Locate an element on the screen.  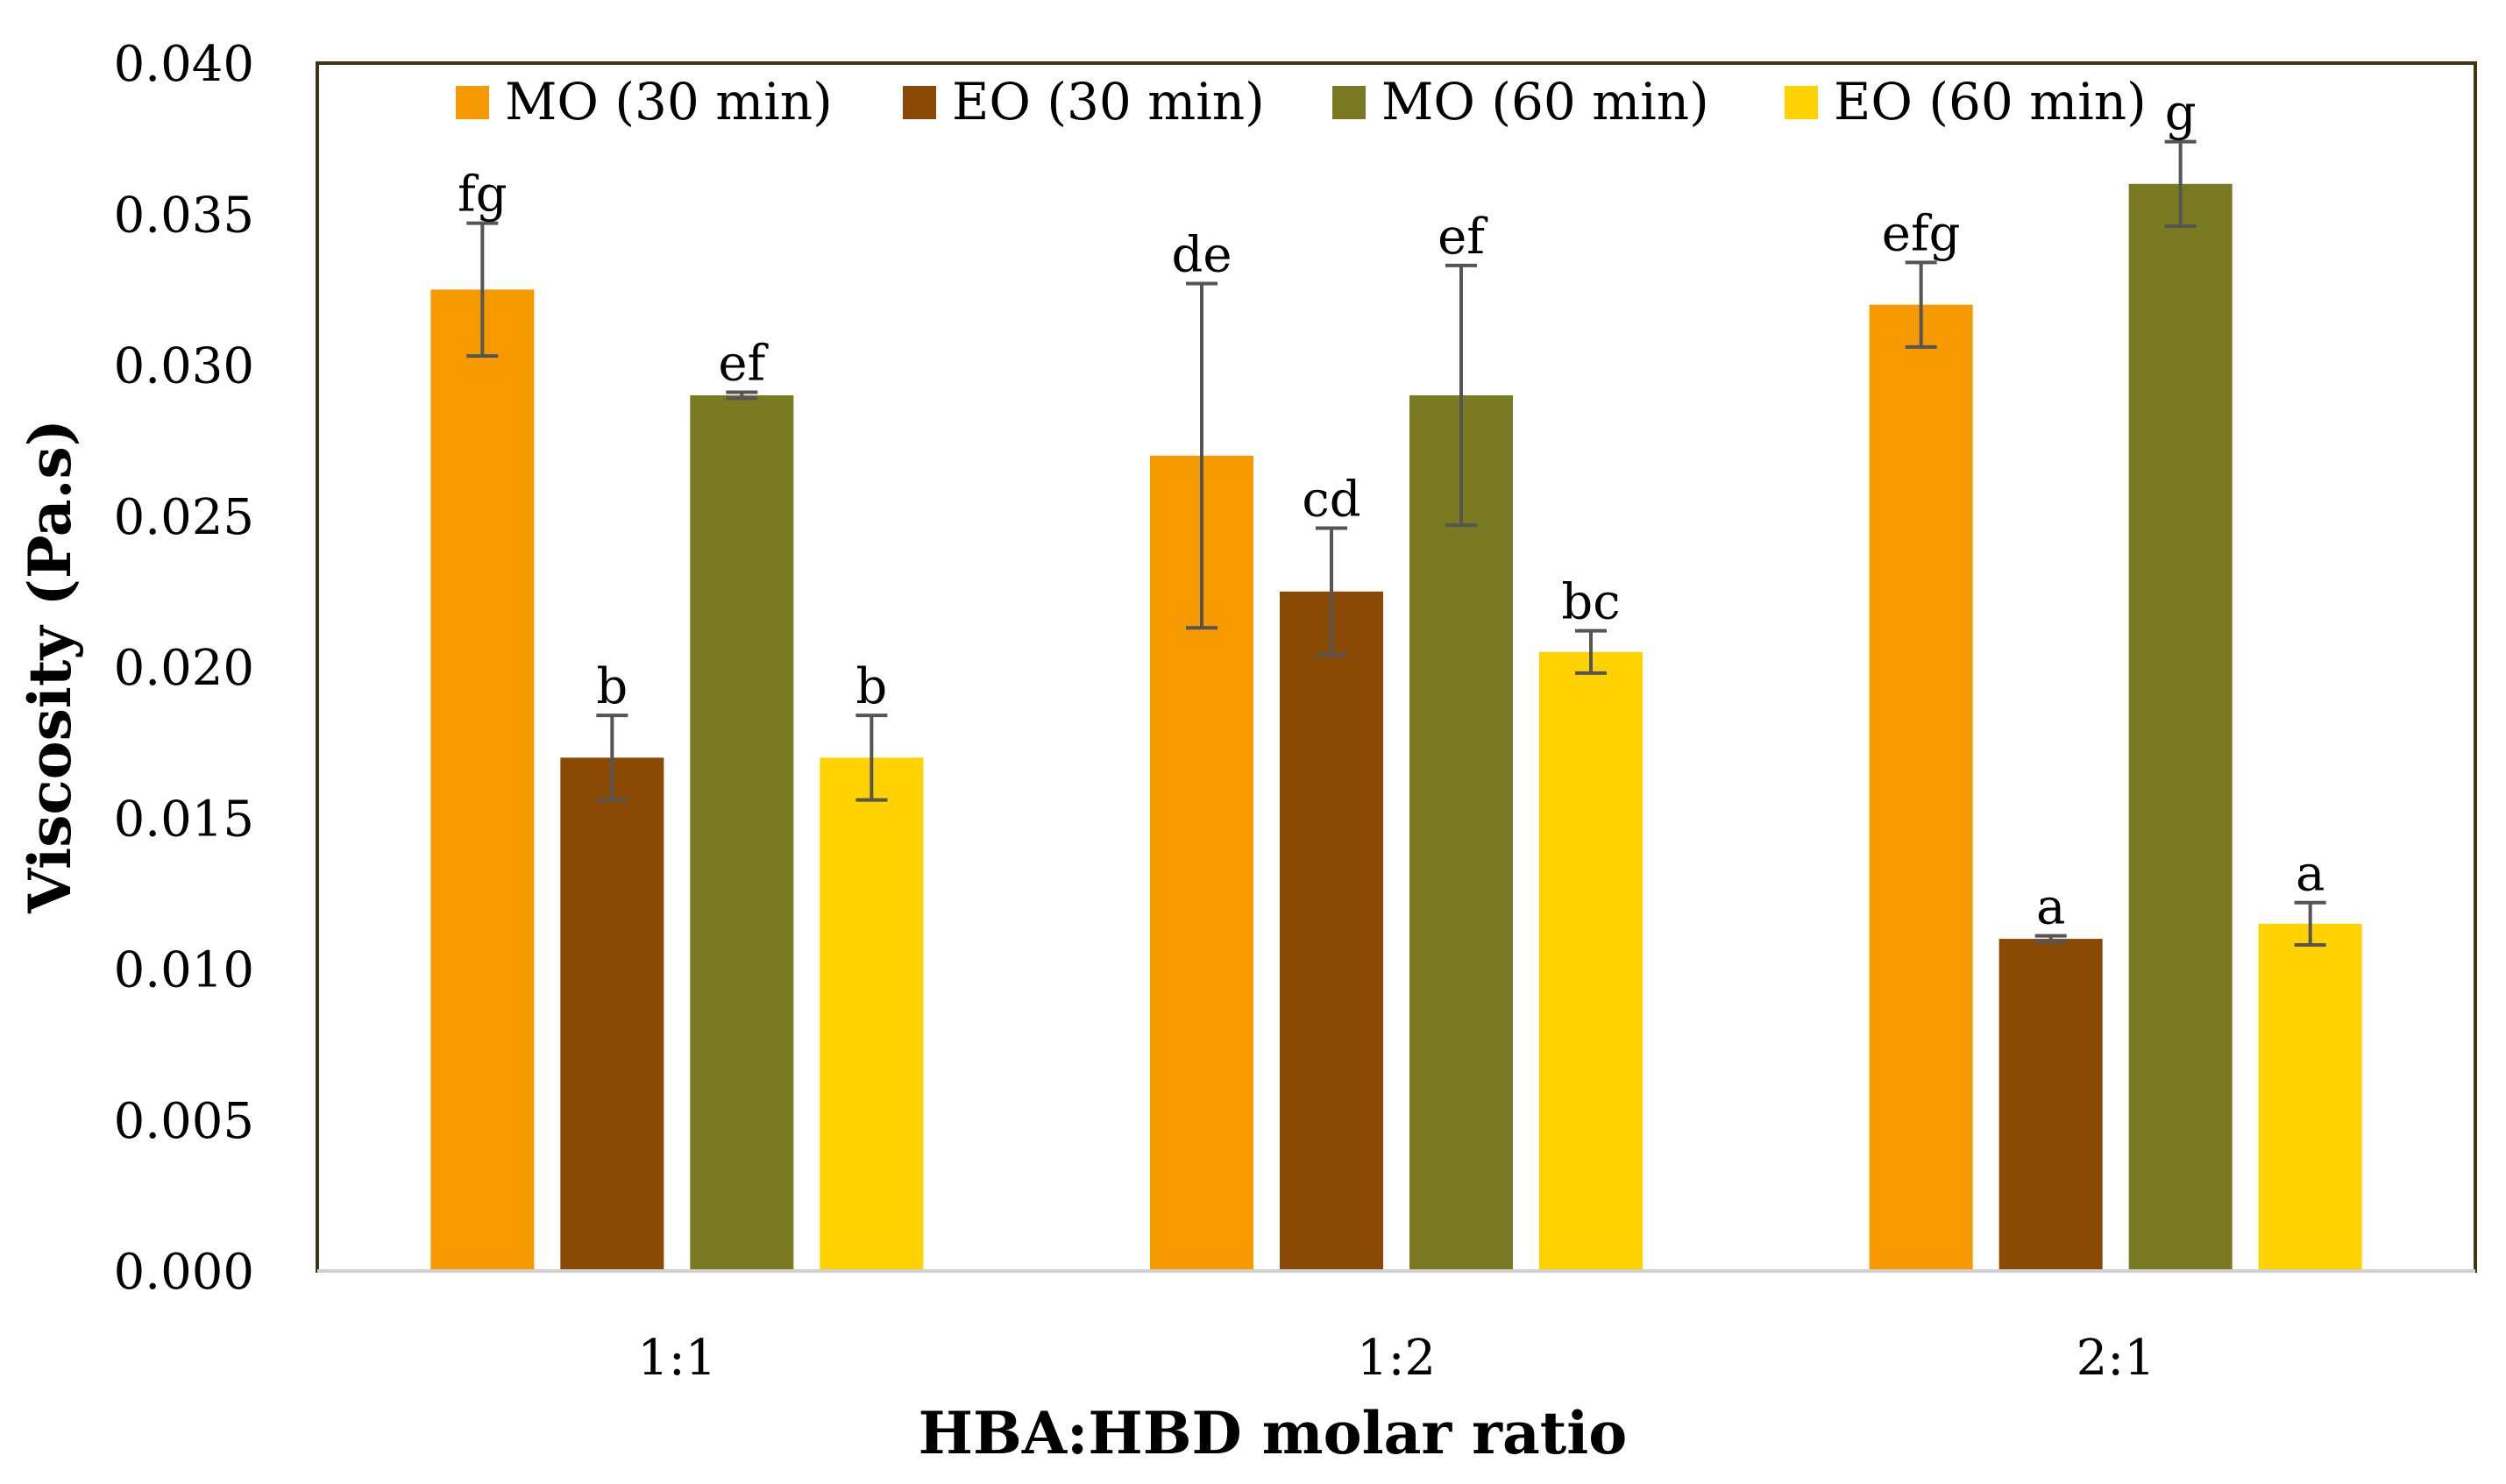
x-tick-label-0: 1:1 is located at coordinates (676, 1358).